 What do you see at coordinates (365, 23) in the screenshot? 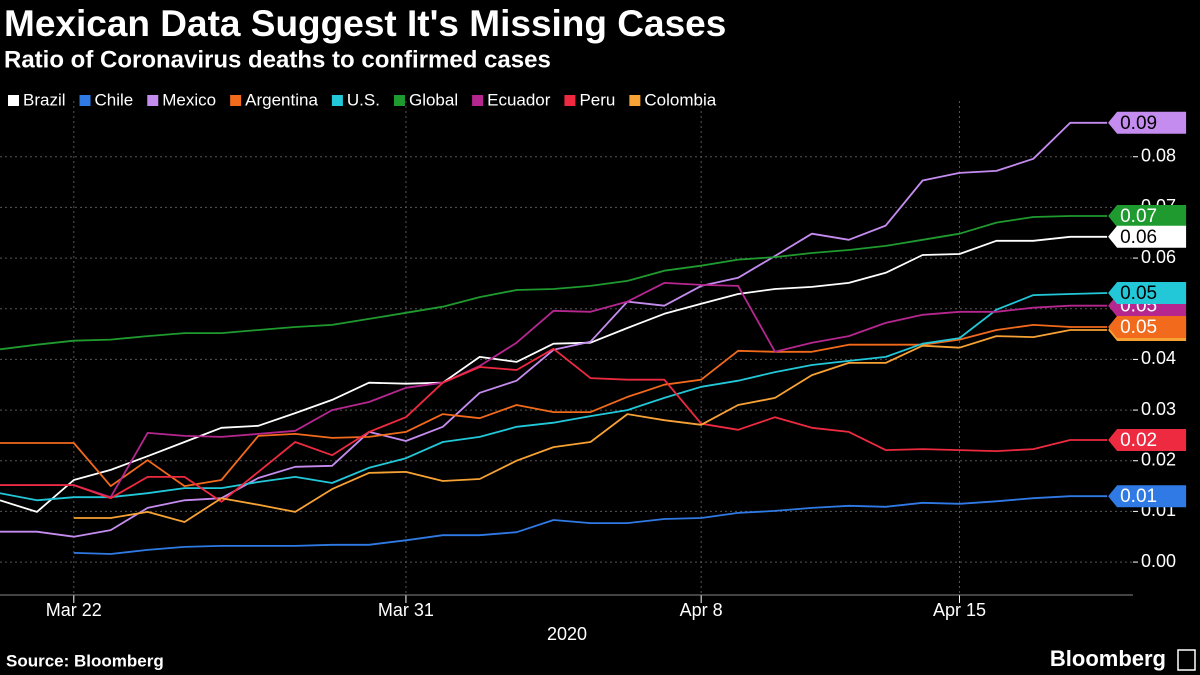
I see `chart-title: Mexican Data Suggest It's Missing Cases` at bounding box center [365, 23].